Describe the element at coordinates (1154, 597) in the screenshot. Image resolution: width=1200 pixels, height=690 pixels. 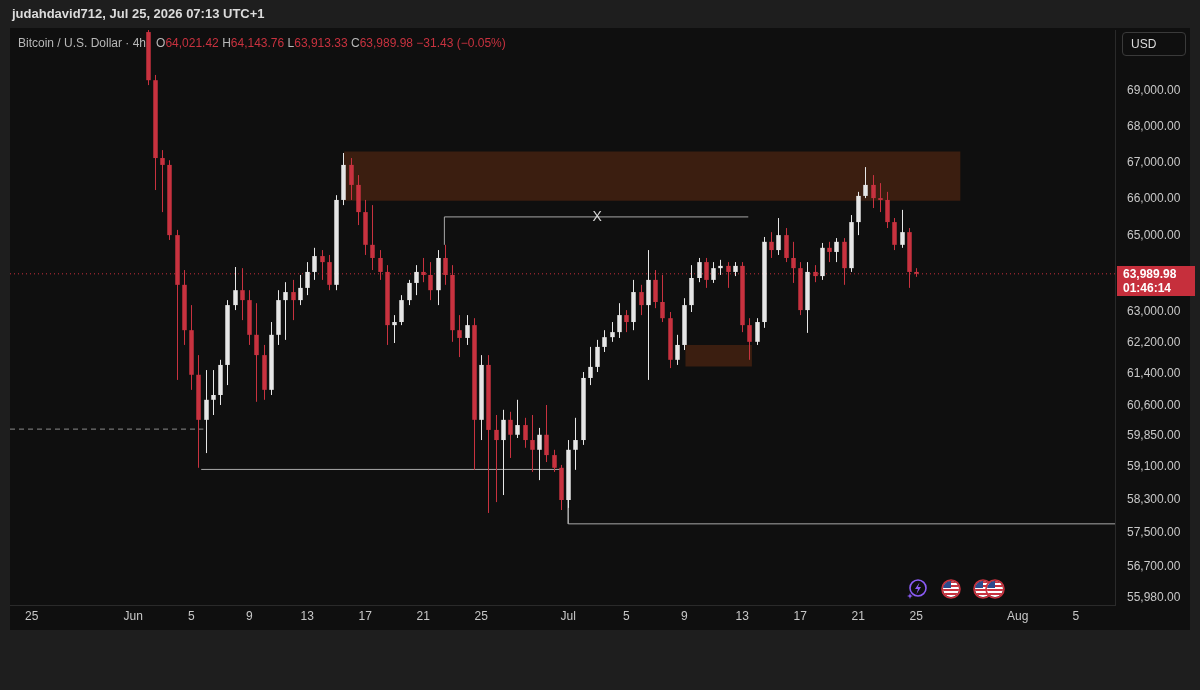
I see `y-tick-label: 55,980.00` at that location.